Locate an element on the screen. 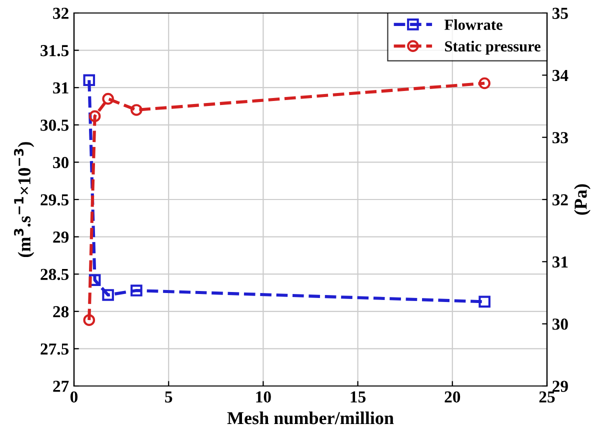 The image size is (596, 439). y-tick-label: 31 is located at coordinates (60, 88).